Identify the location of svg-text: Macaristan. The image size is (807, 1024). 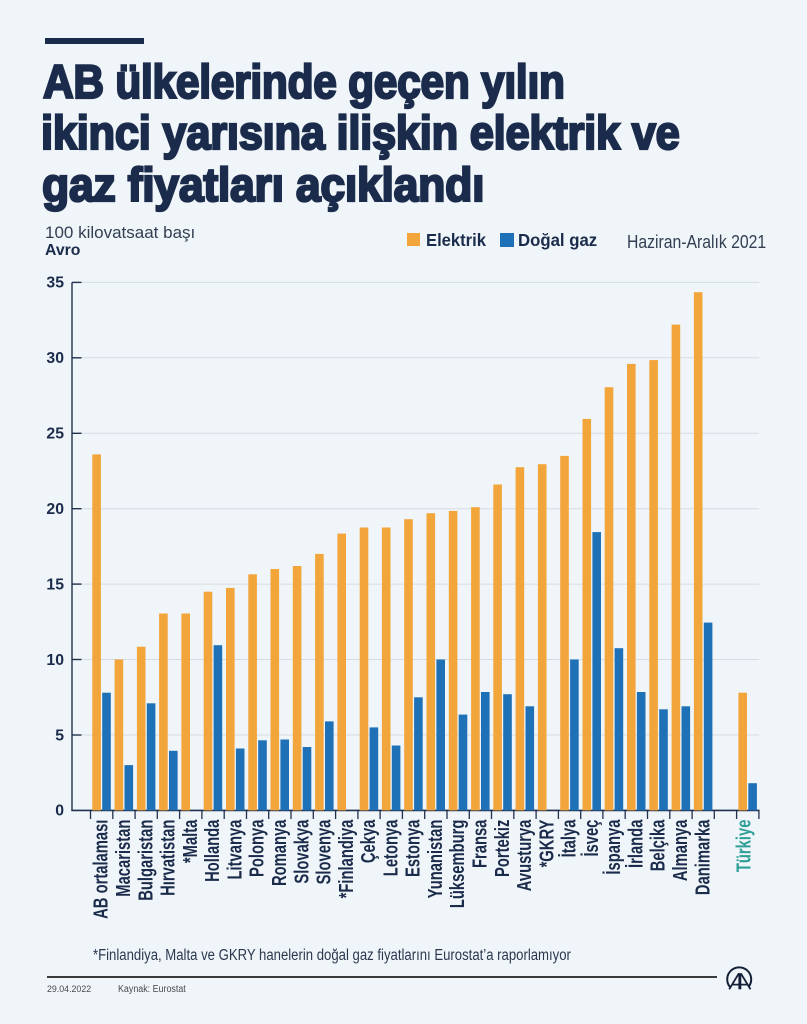
(123, 858).